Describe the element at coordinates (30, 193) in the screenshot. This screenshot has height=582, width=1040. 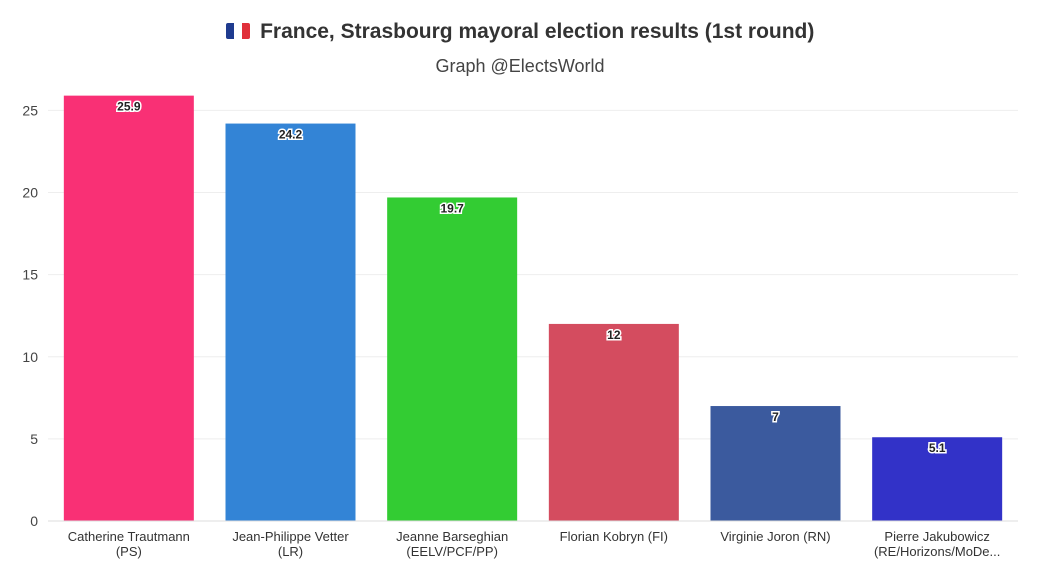
I see `y-tick-label: 20` at that location.